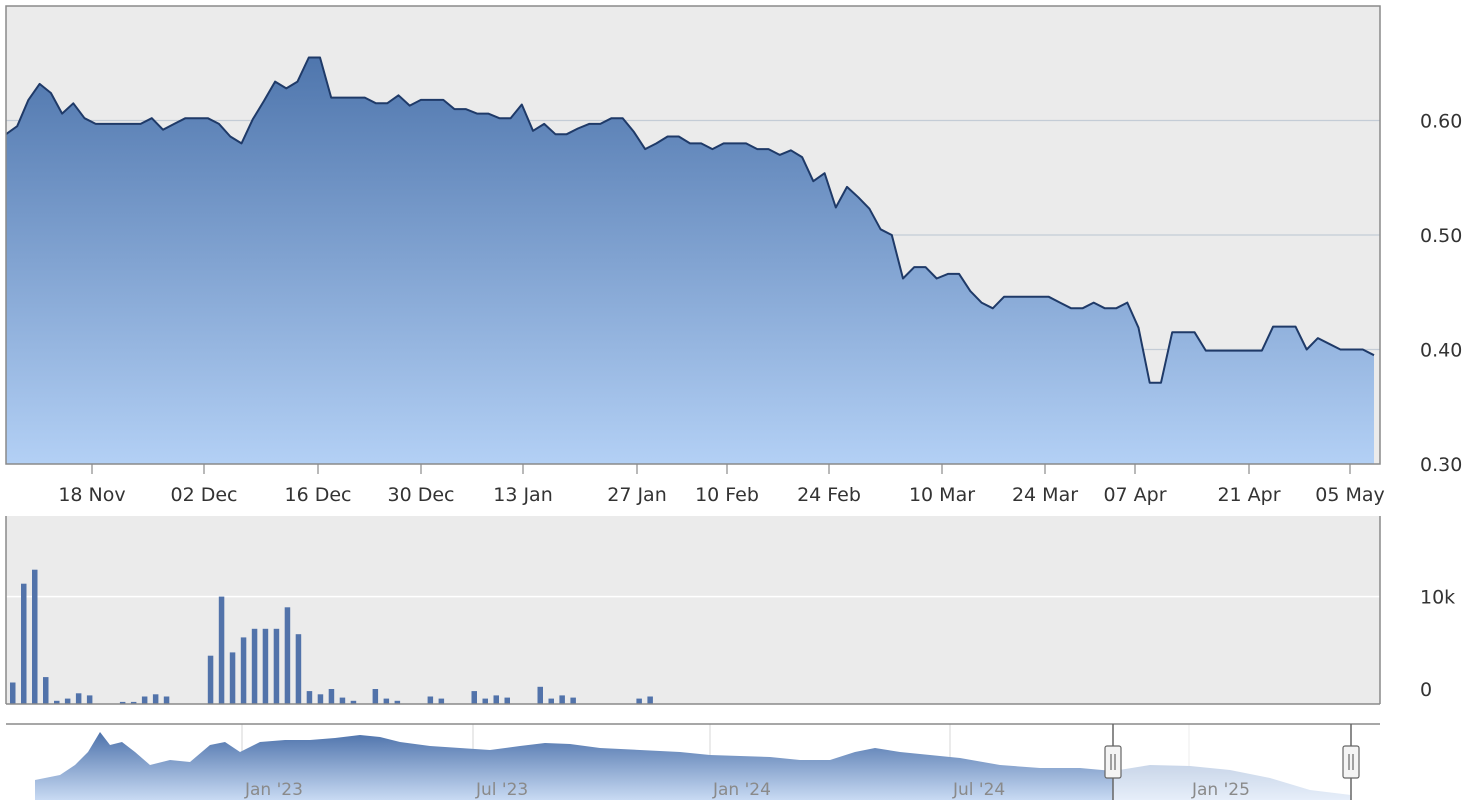 This screenshot has width=1476, height=800. I want to click on date-tick-label: 27 Jan, so click(637, 495).